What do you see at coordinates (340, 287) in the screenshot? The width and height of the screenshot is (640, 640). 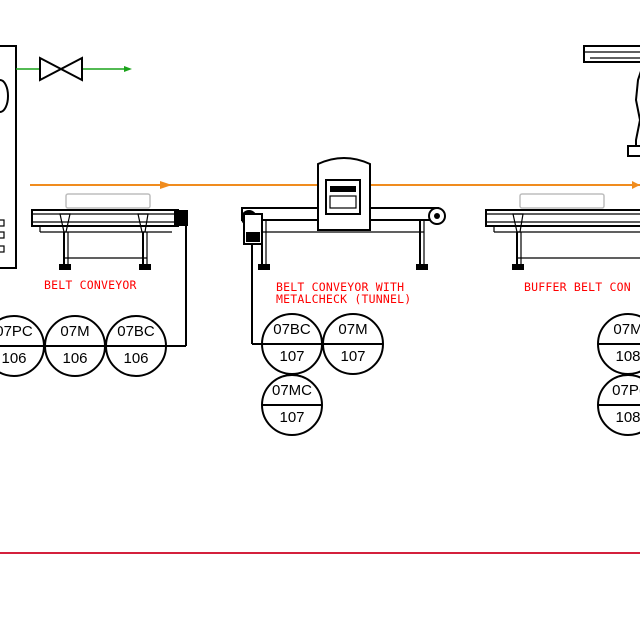 I see `metal-check-label-line1: BELT CONVEYOR WITH` at bounding box center [340, 287].